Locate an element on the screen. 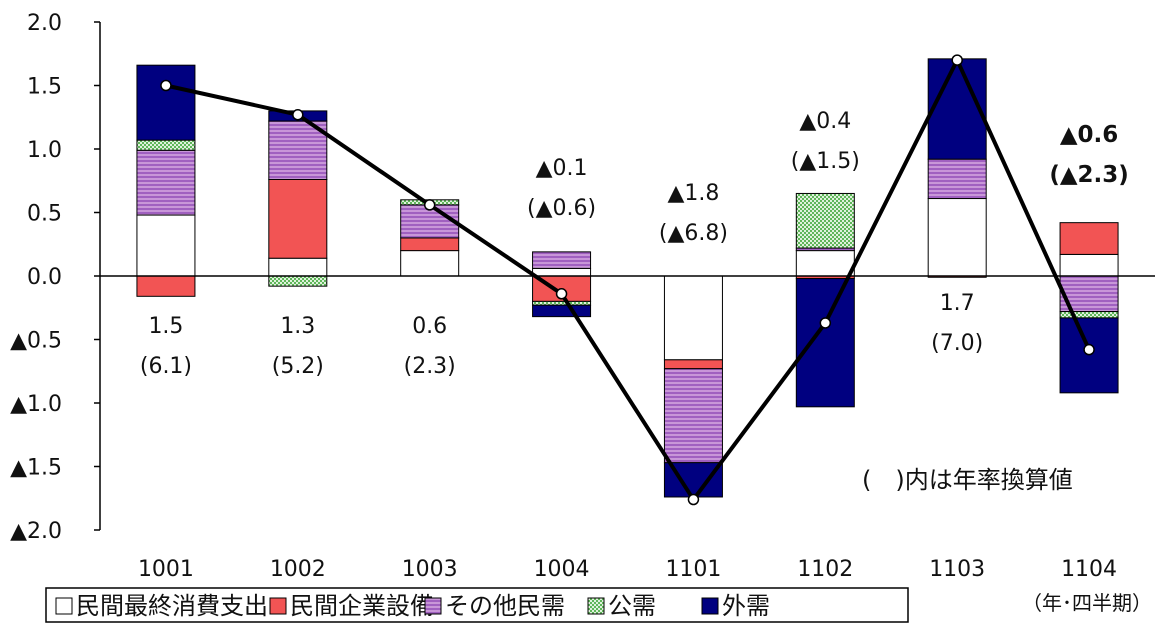 The height and width of the screenshot is (624, 1171). annotation-1101-1: (▲6.8) is located at coordinates (693, 233).